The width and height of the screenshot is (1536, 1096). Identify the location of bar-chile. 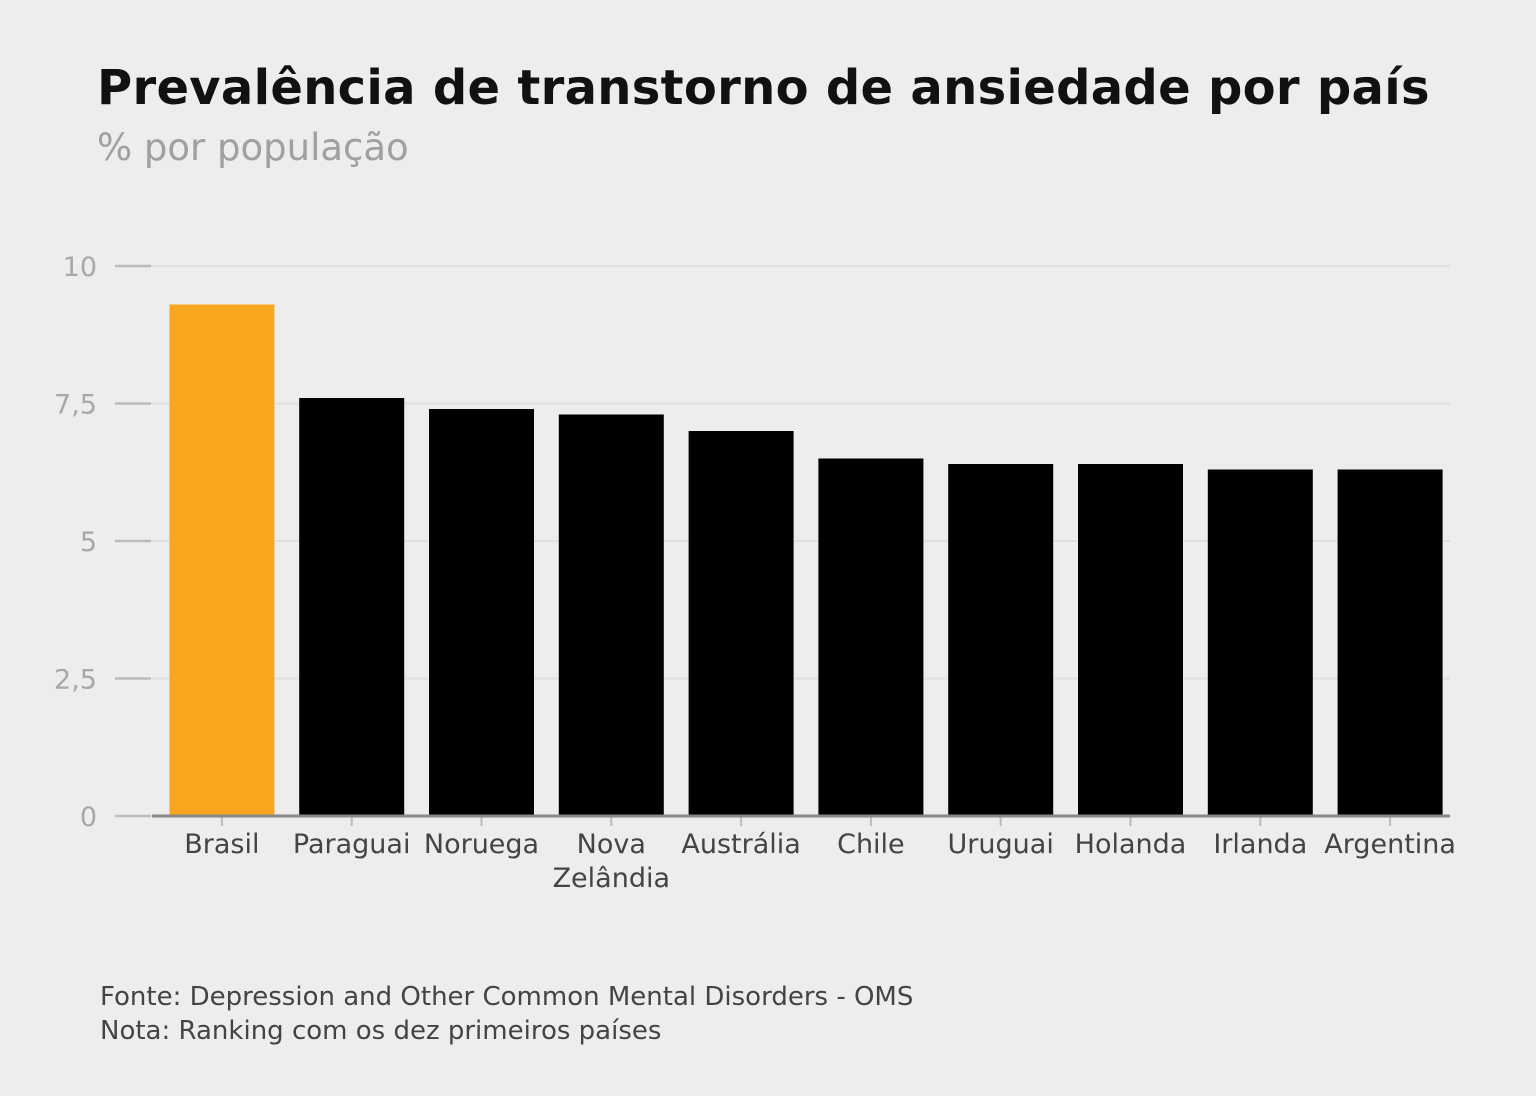
(871, 637).